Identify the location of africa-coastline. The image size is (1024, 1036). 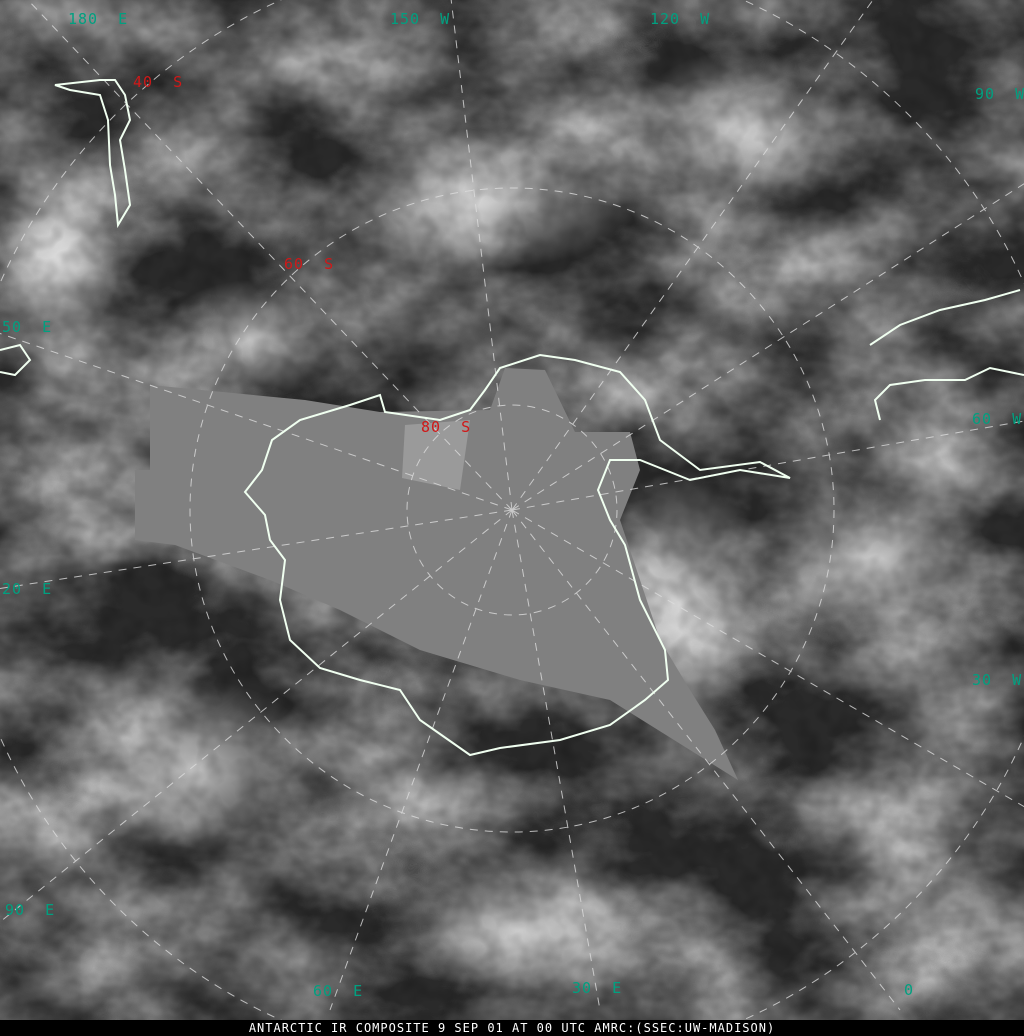
(16, 360).